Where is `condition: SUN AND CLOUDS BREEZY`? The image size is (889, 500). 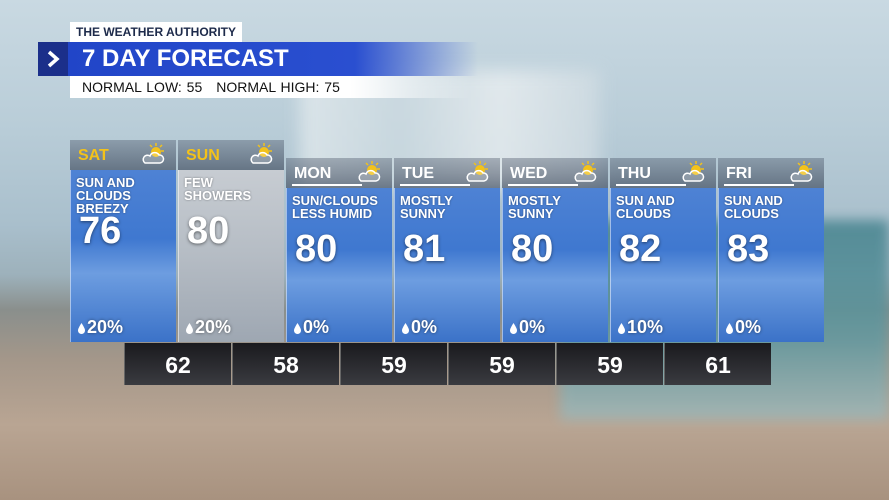 condition: SUN AND CLOUDS BREEZY is located at coordinates (105, 195).